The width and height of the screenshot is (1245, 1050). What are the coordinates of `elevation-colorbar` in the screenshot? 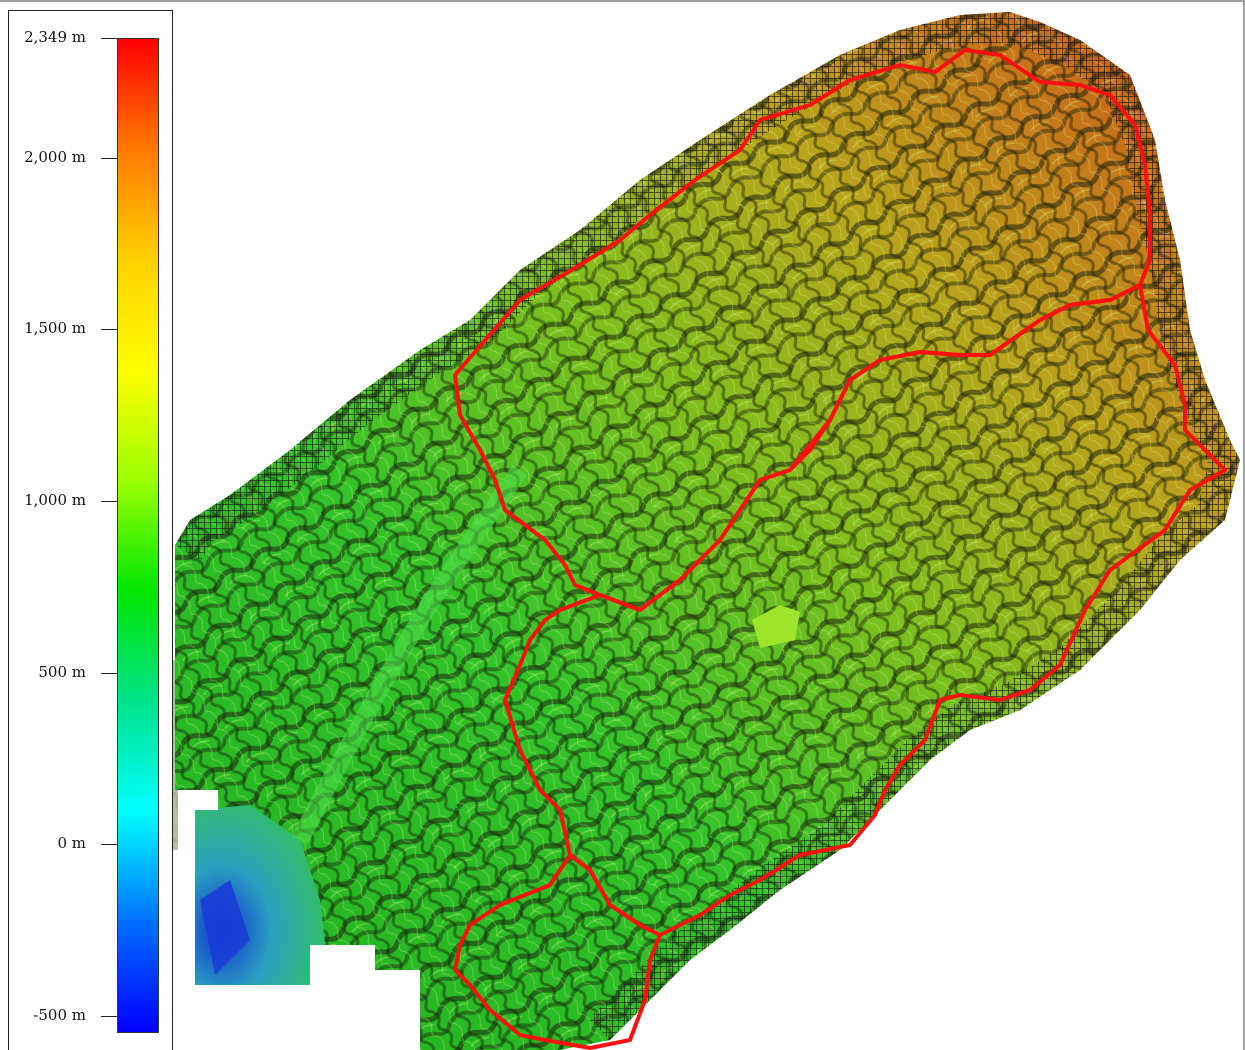 It's located at (138, 535).